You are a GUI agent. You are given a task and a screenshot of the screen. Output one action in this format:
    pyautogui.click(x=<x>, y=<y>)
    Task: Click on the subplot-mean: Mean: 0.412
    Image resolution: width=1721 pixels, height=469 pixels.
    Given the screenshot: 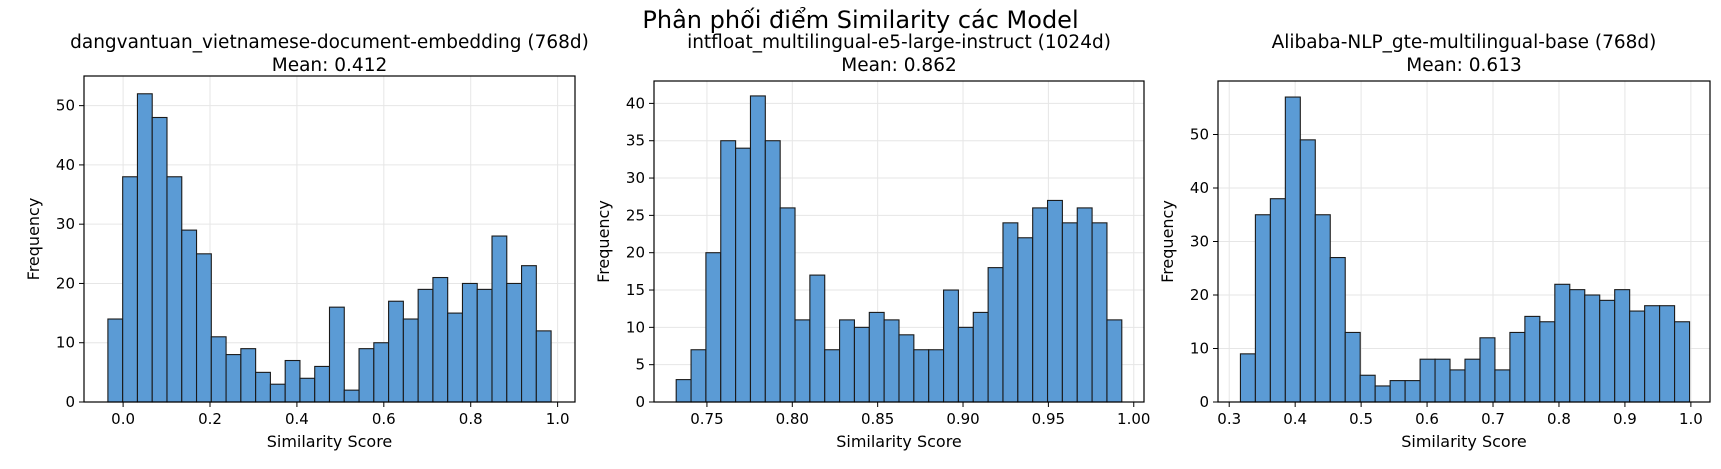 What is the action you would take?
    pyautogui.click(x=329, y=65)
    